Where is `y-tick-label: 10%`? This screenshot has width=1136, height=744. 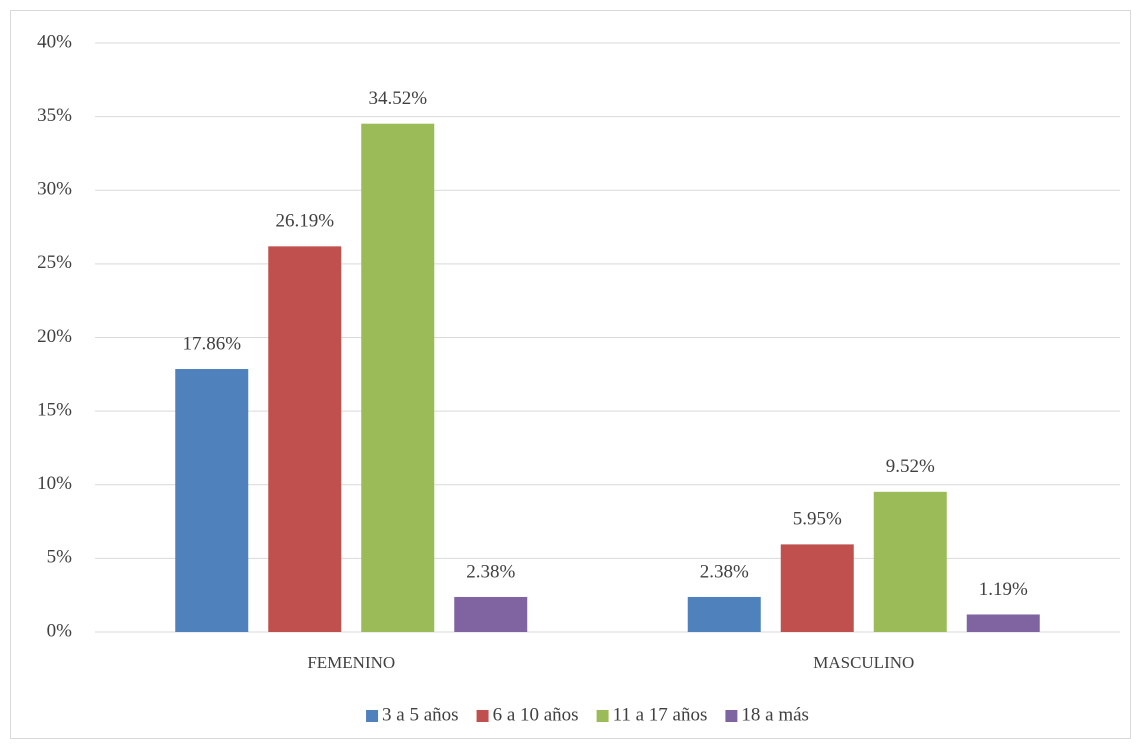
y-tick-label: 10% is located at coordinates (54, 483).